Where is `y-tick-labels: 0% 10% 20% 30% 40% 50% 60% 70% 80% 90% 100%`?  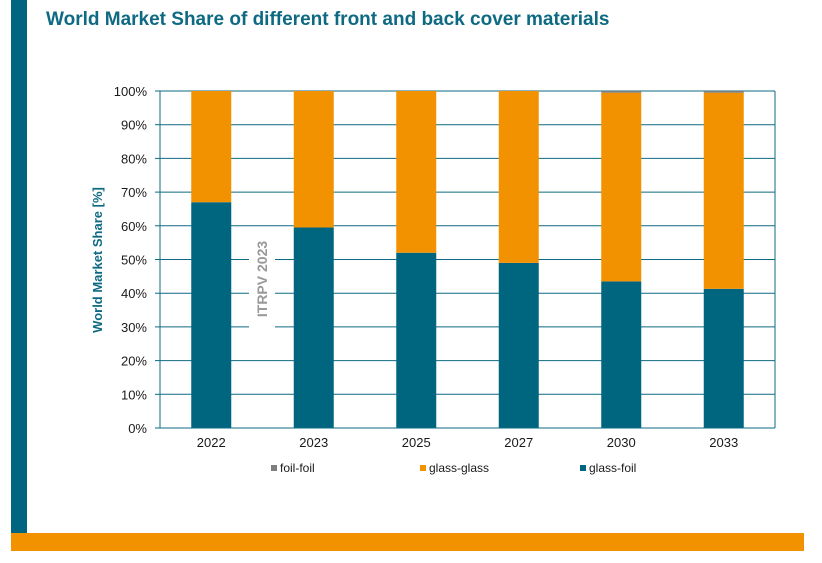 y-tick-labels: 0% 10% 20% 30% 40% 50% 60% 70% 80% 90% 100% is located at coordinates (131, 260).